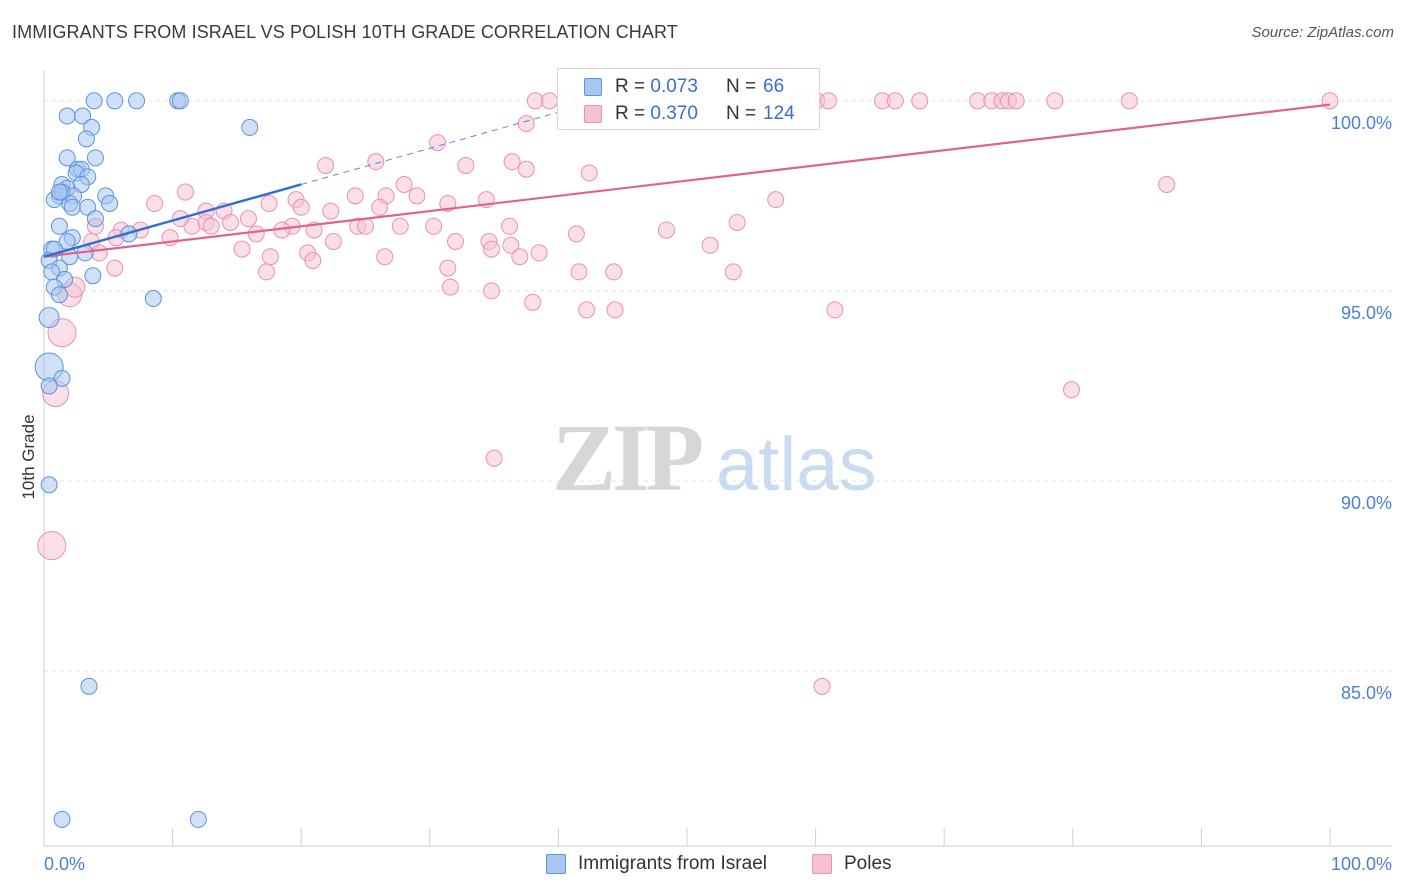 This screenshot has width=1406, height=892. I want to click on legend-label-israel: Immigrants from Israel, so click(672, 863).